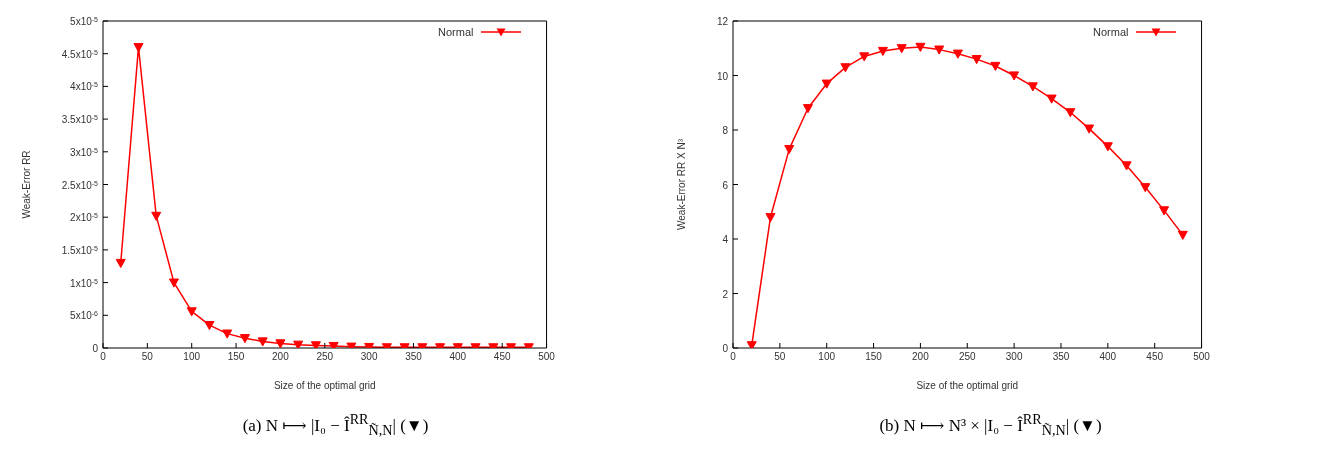  I want to click on y-axis-title: Weak-Error RR X N³, so click(681, 184).